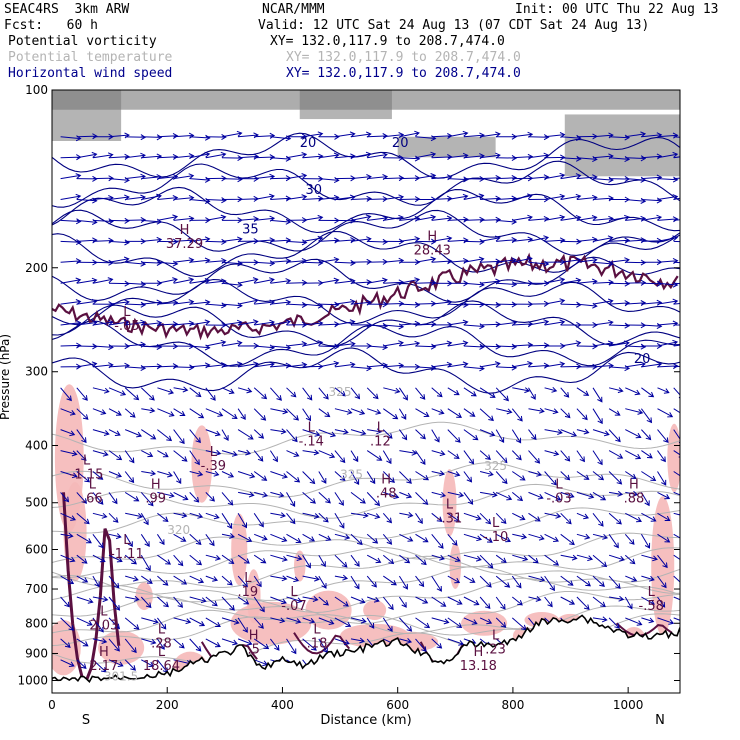 This screenshot has height=740, width=740. What do you see at coordinates (248, 578) in the screenshot?
I see `pv-extremum-type-10: L` at bounding box center [248, 578].